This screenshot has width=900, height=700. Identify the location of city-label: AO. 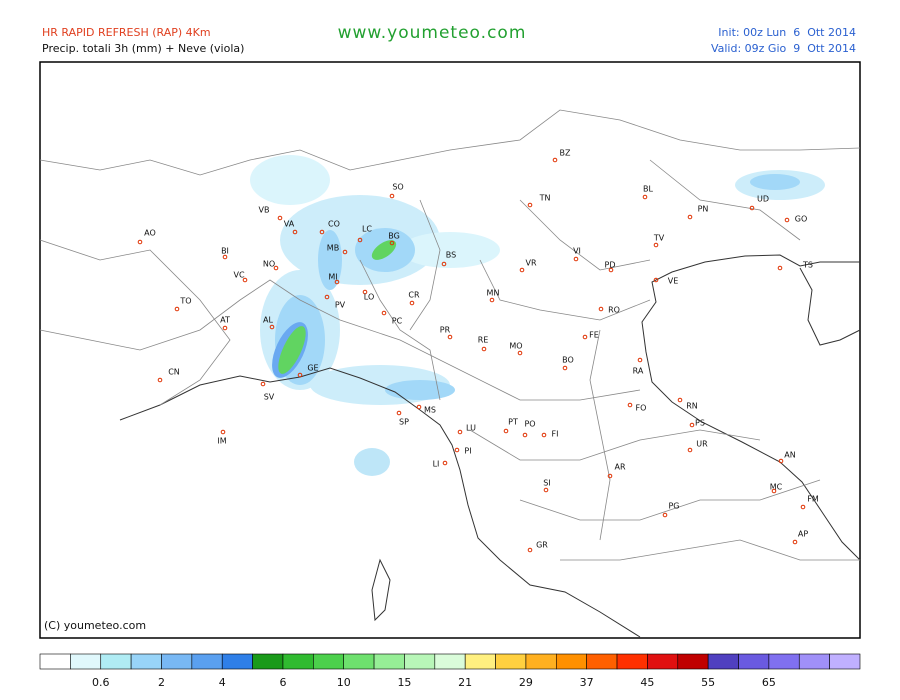
(150, 233).